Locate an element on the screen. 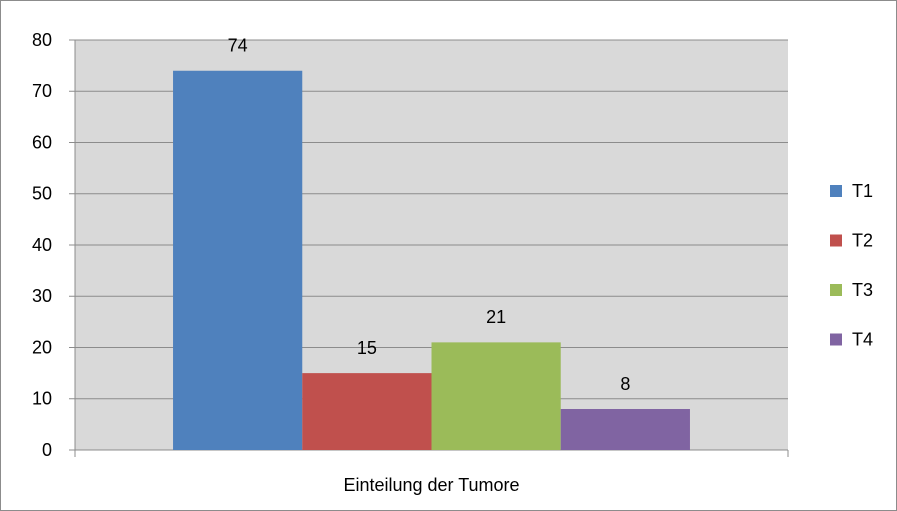 The height and width of the screenshot is (511, 897). x-tick-label: Einteilung der Tumore is located at coordinates (431, 485).